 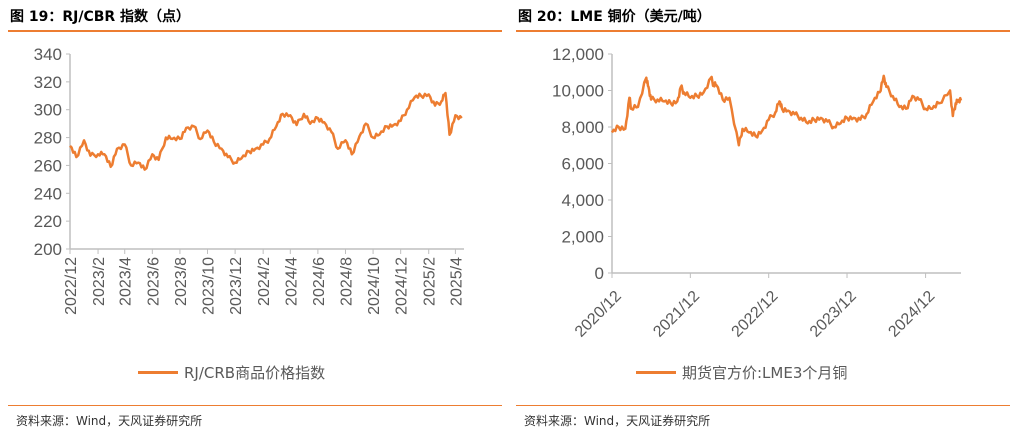 I want to click on x-tick-label: 2021/12, so click(x=676, y=314).